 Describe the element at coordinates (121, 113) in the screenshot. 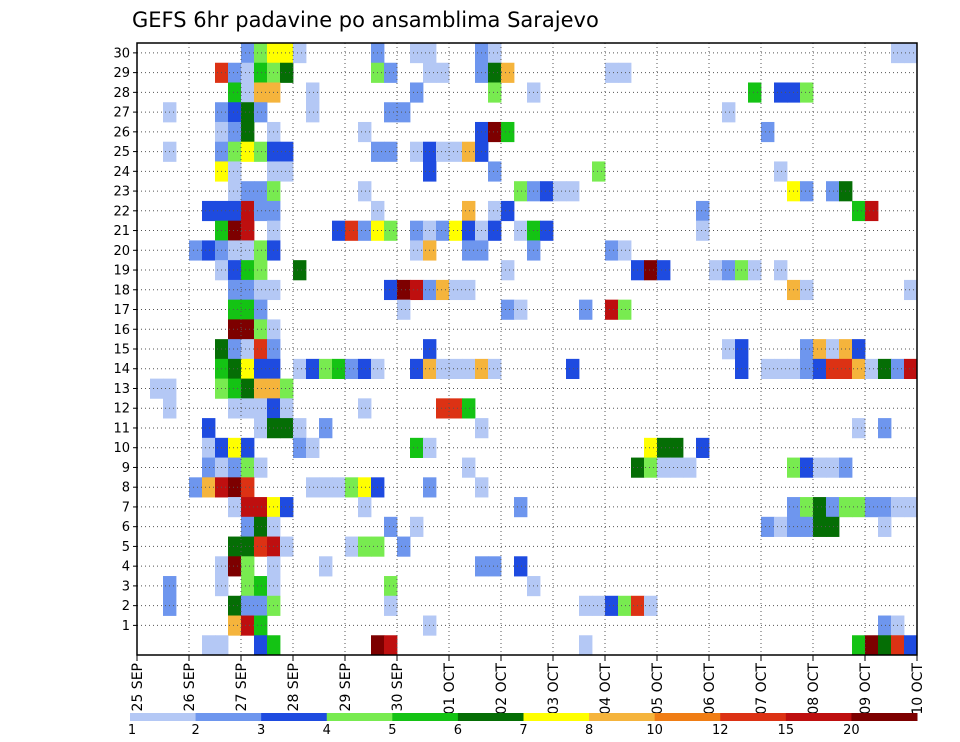

I see `y-tick-label: 27` at that location.